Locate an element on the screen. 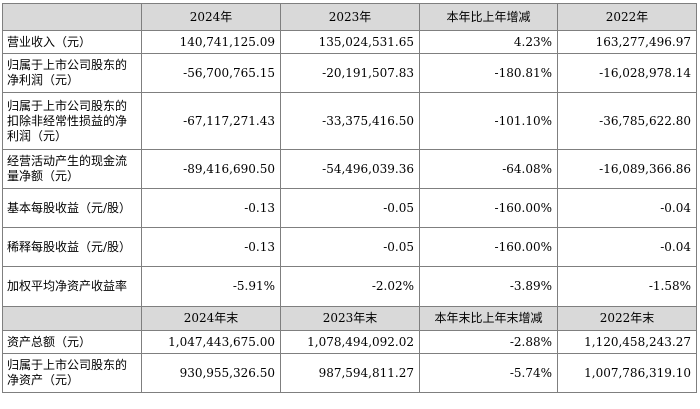  value-2023: -20,191,507.83 is located at coordinates (350, 73).